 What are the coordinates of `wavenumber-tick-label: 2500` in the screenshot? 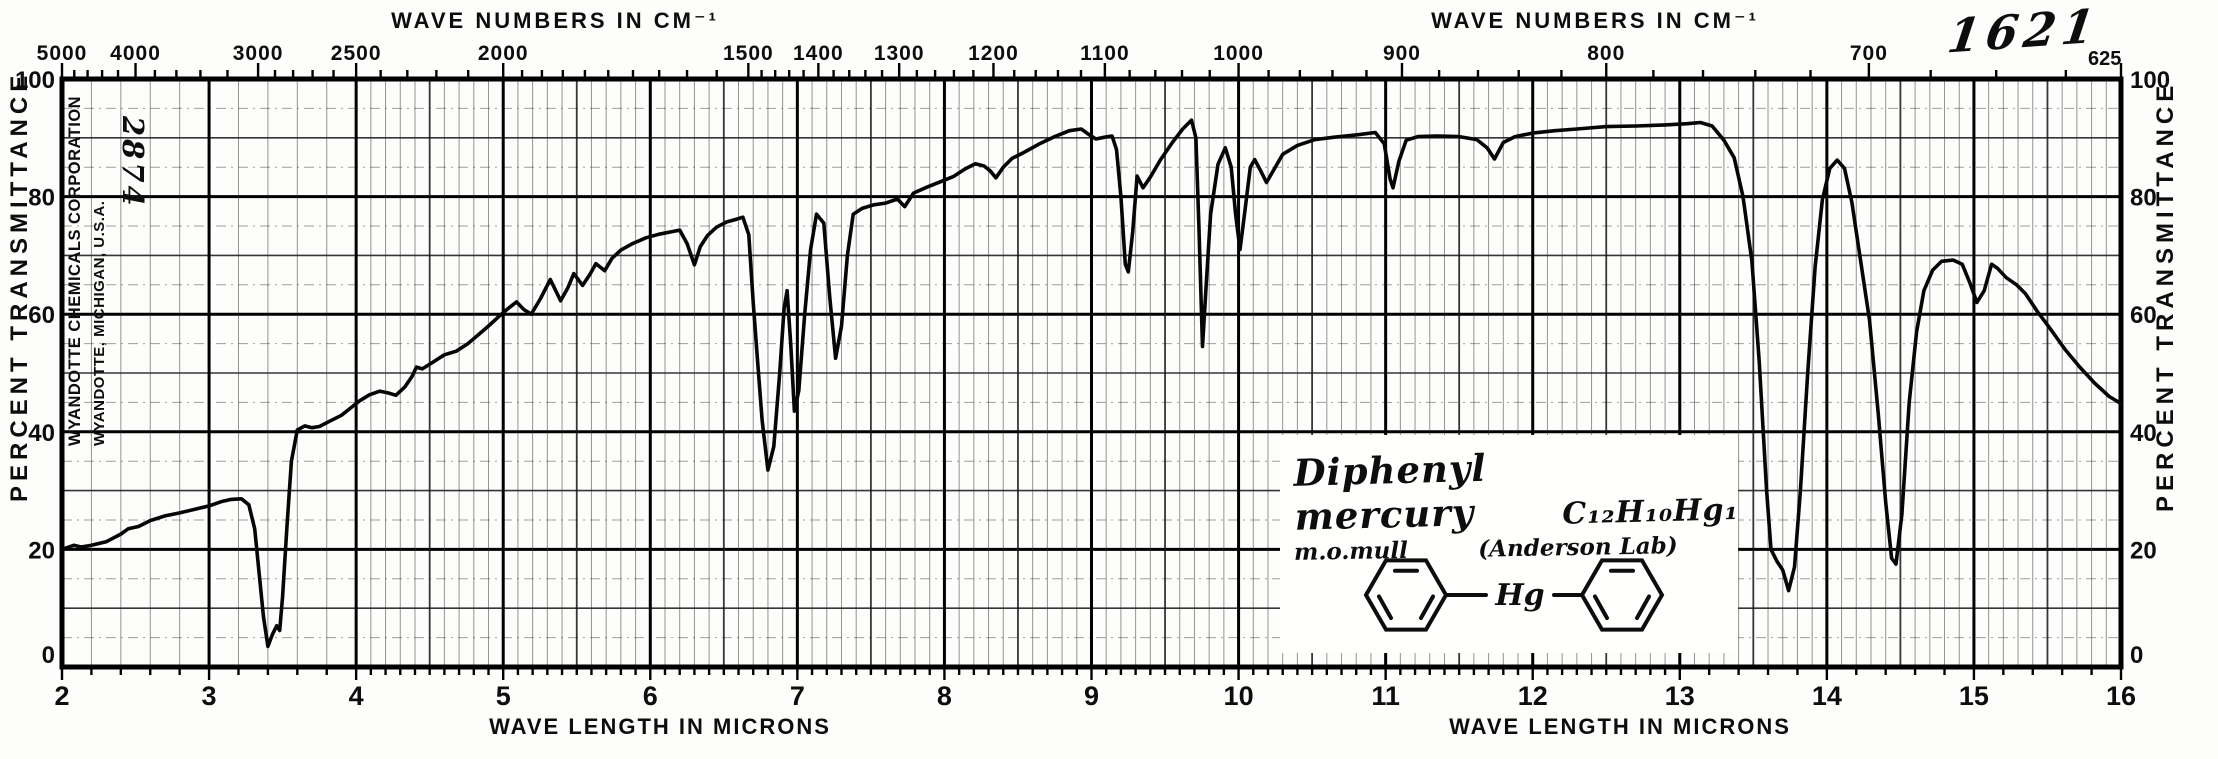 It's located at (356, 53).